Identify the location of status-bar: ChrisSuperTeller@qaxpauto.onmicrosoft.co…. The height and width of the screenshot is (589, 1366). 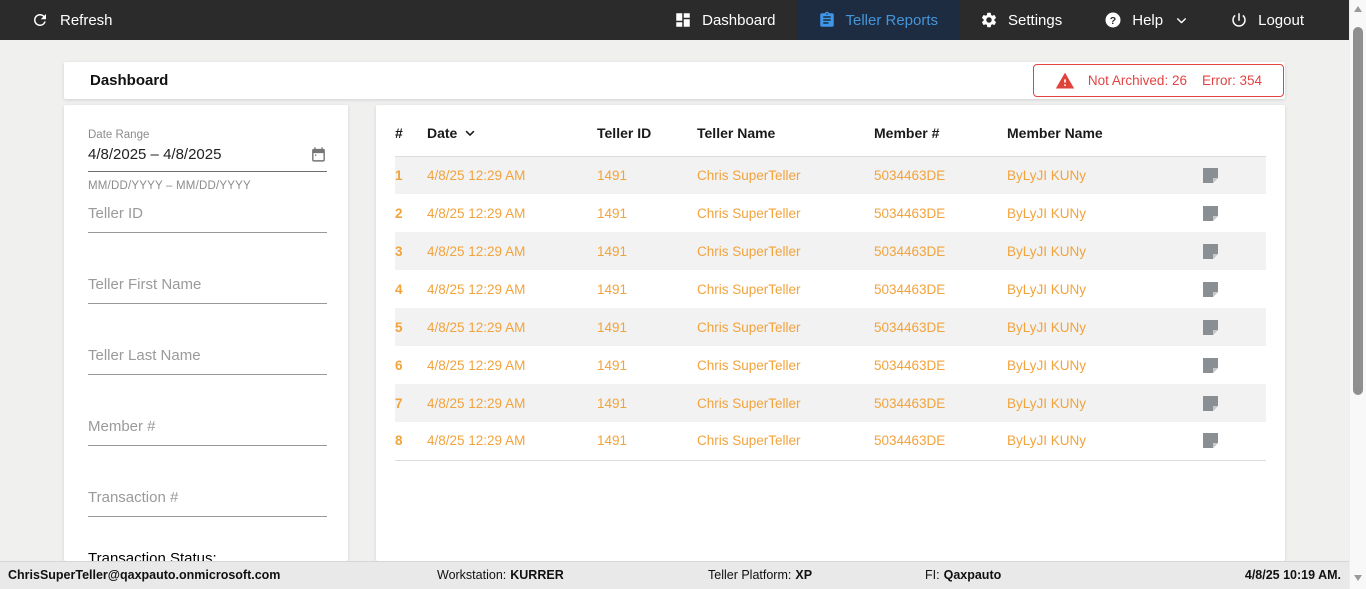
(674, 575).